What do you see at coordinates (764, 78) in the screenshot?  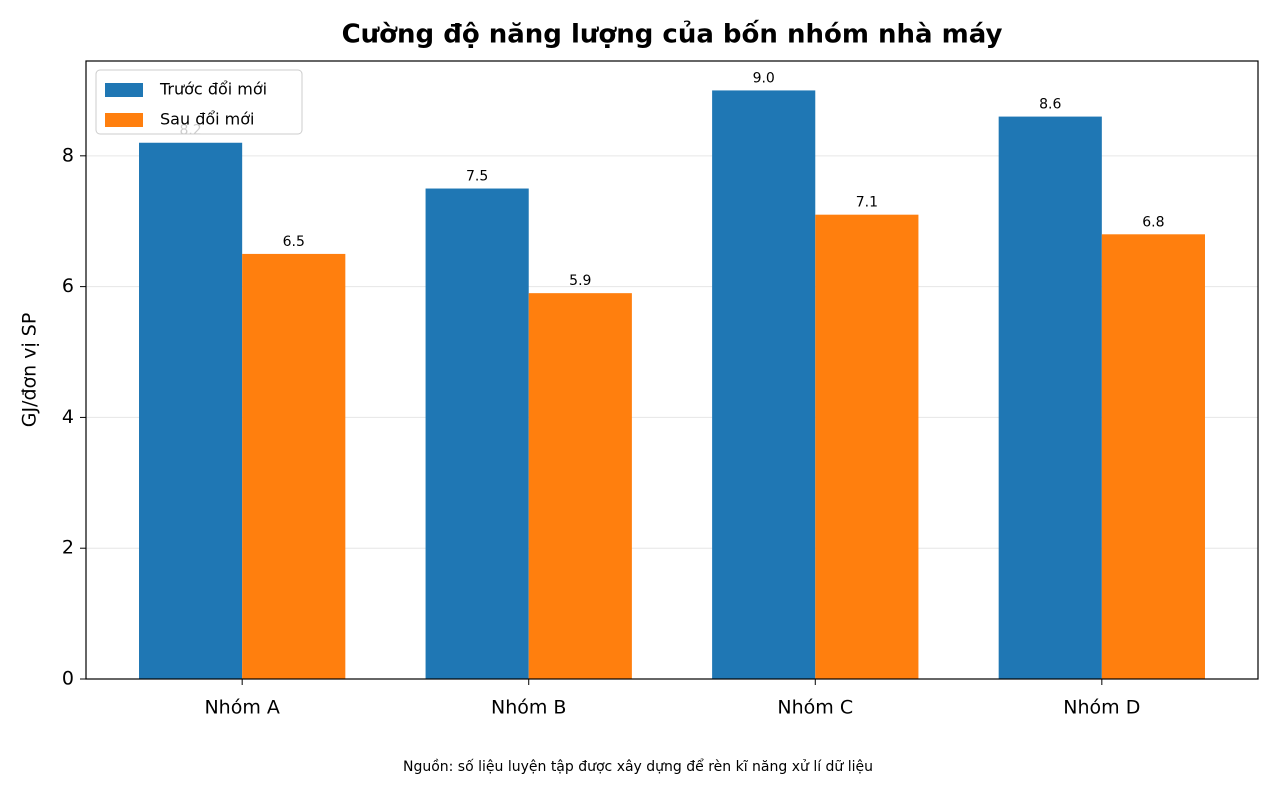 I see `value-label: 9.0` at bounding box center [764, 78].